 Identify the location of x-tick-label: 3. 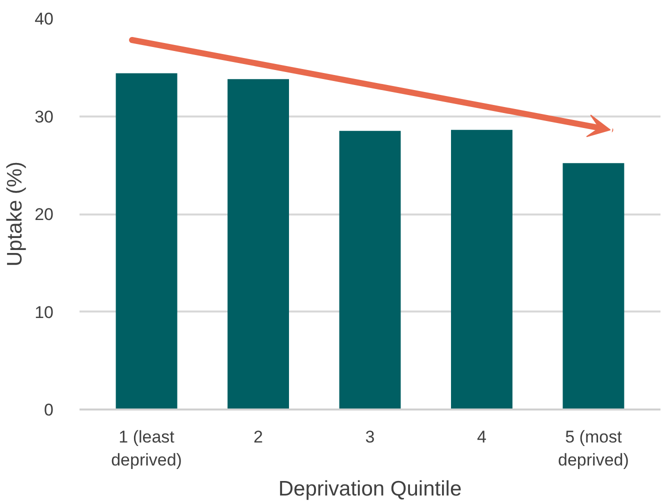
(370, 437).